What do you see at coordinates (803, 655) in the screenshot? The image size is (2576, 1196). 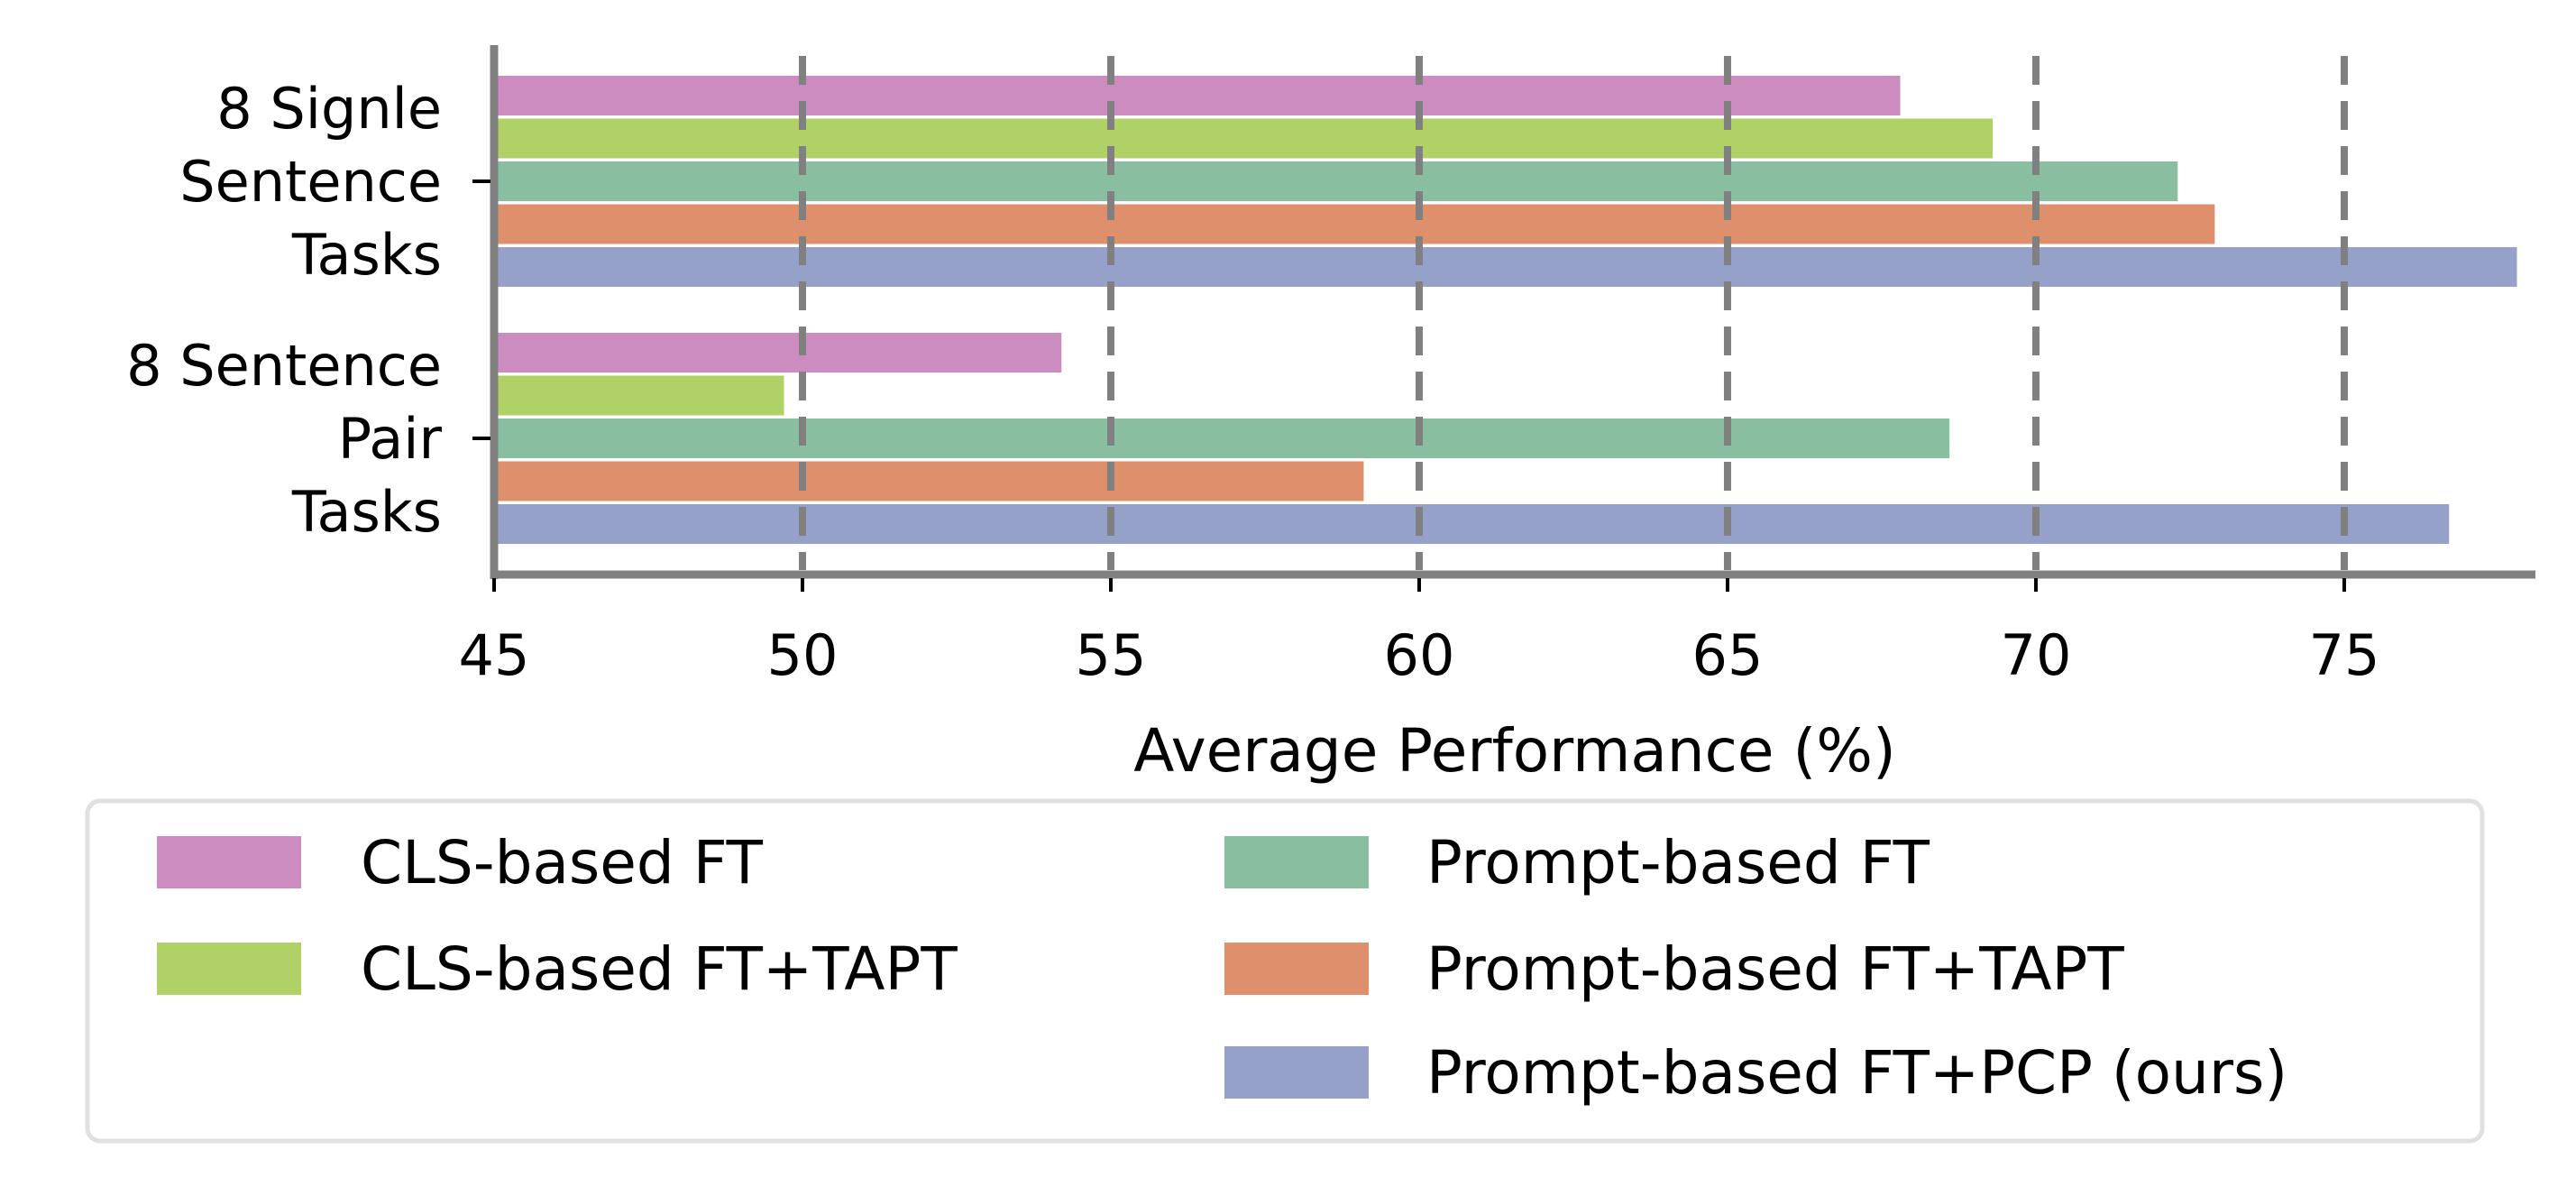 I see `x-tick-label: 50` at bounding box center [803, 655].